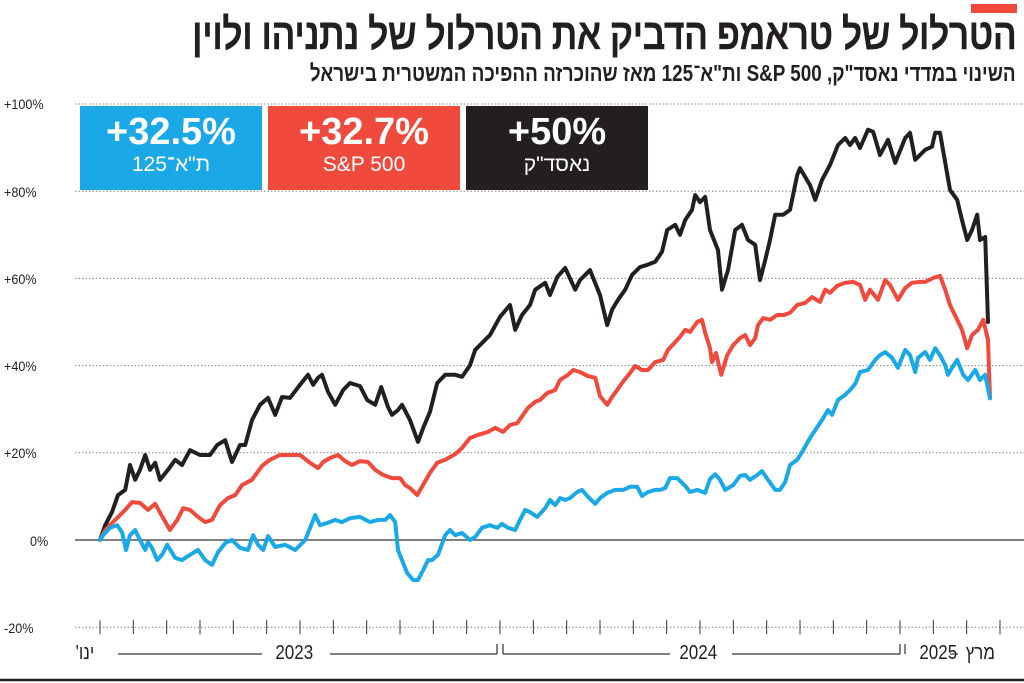  Describe the element at coordinates (698, 653) in the screenshot. I see `x-label-2024: 2024` at that location.